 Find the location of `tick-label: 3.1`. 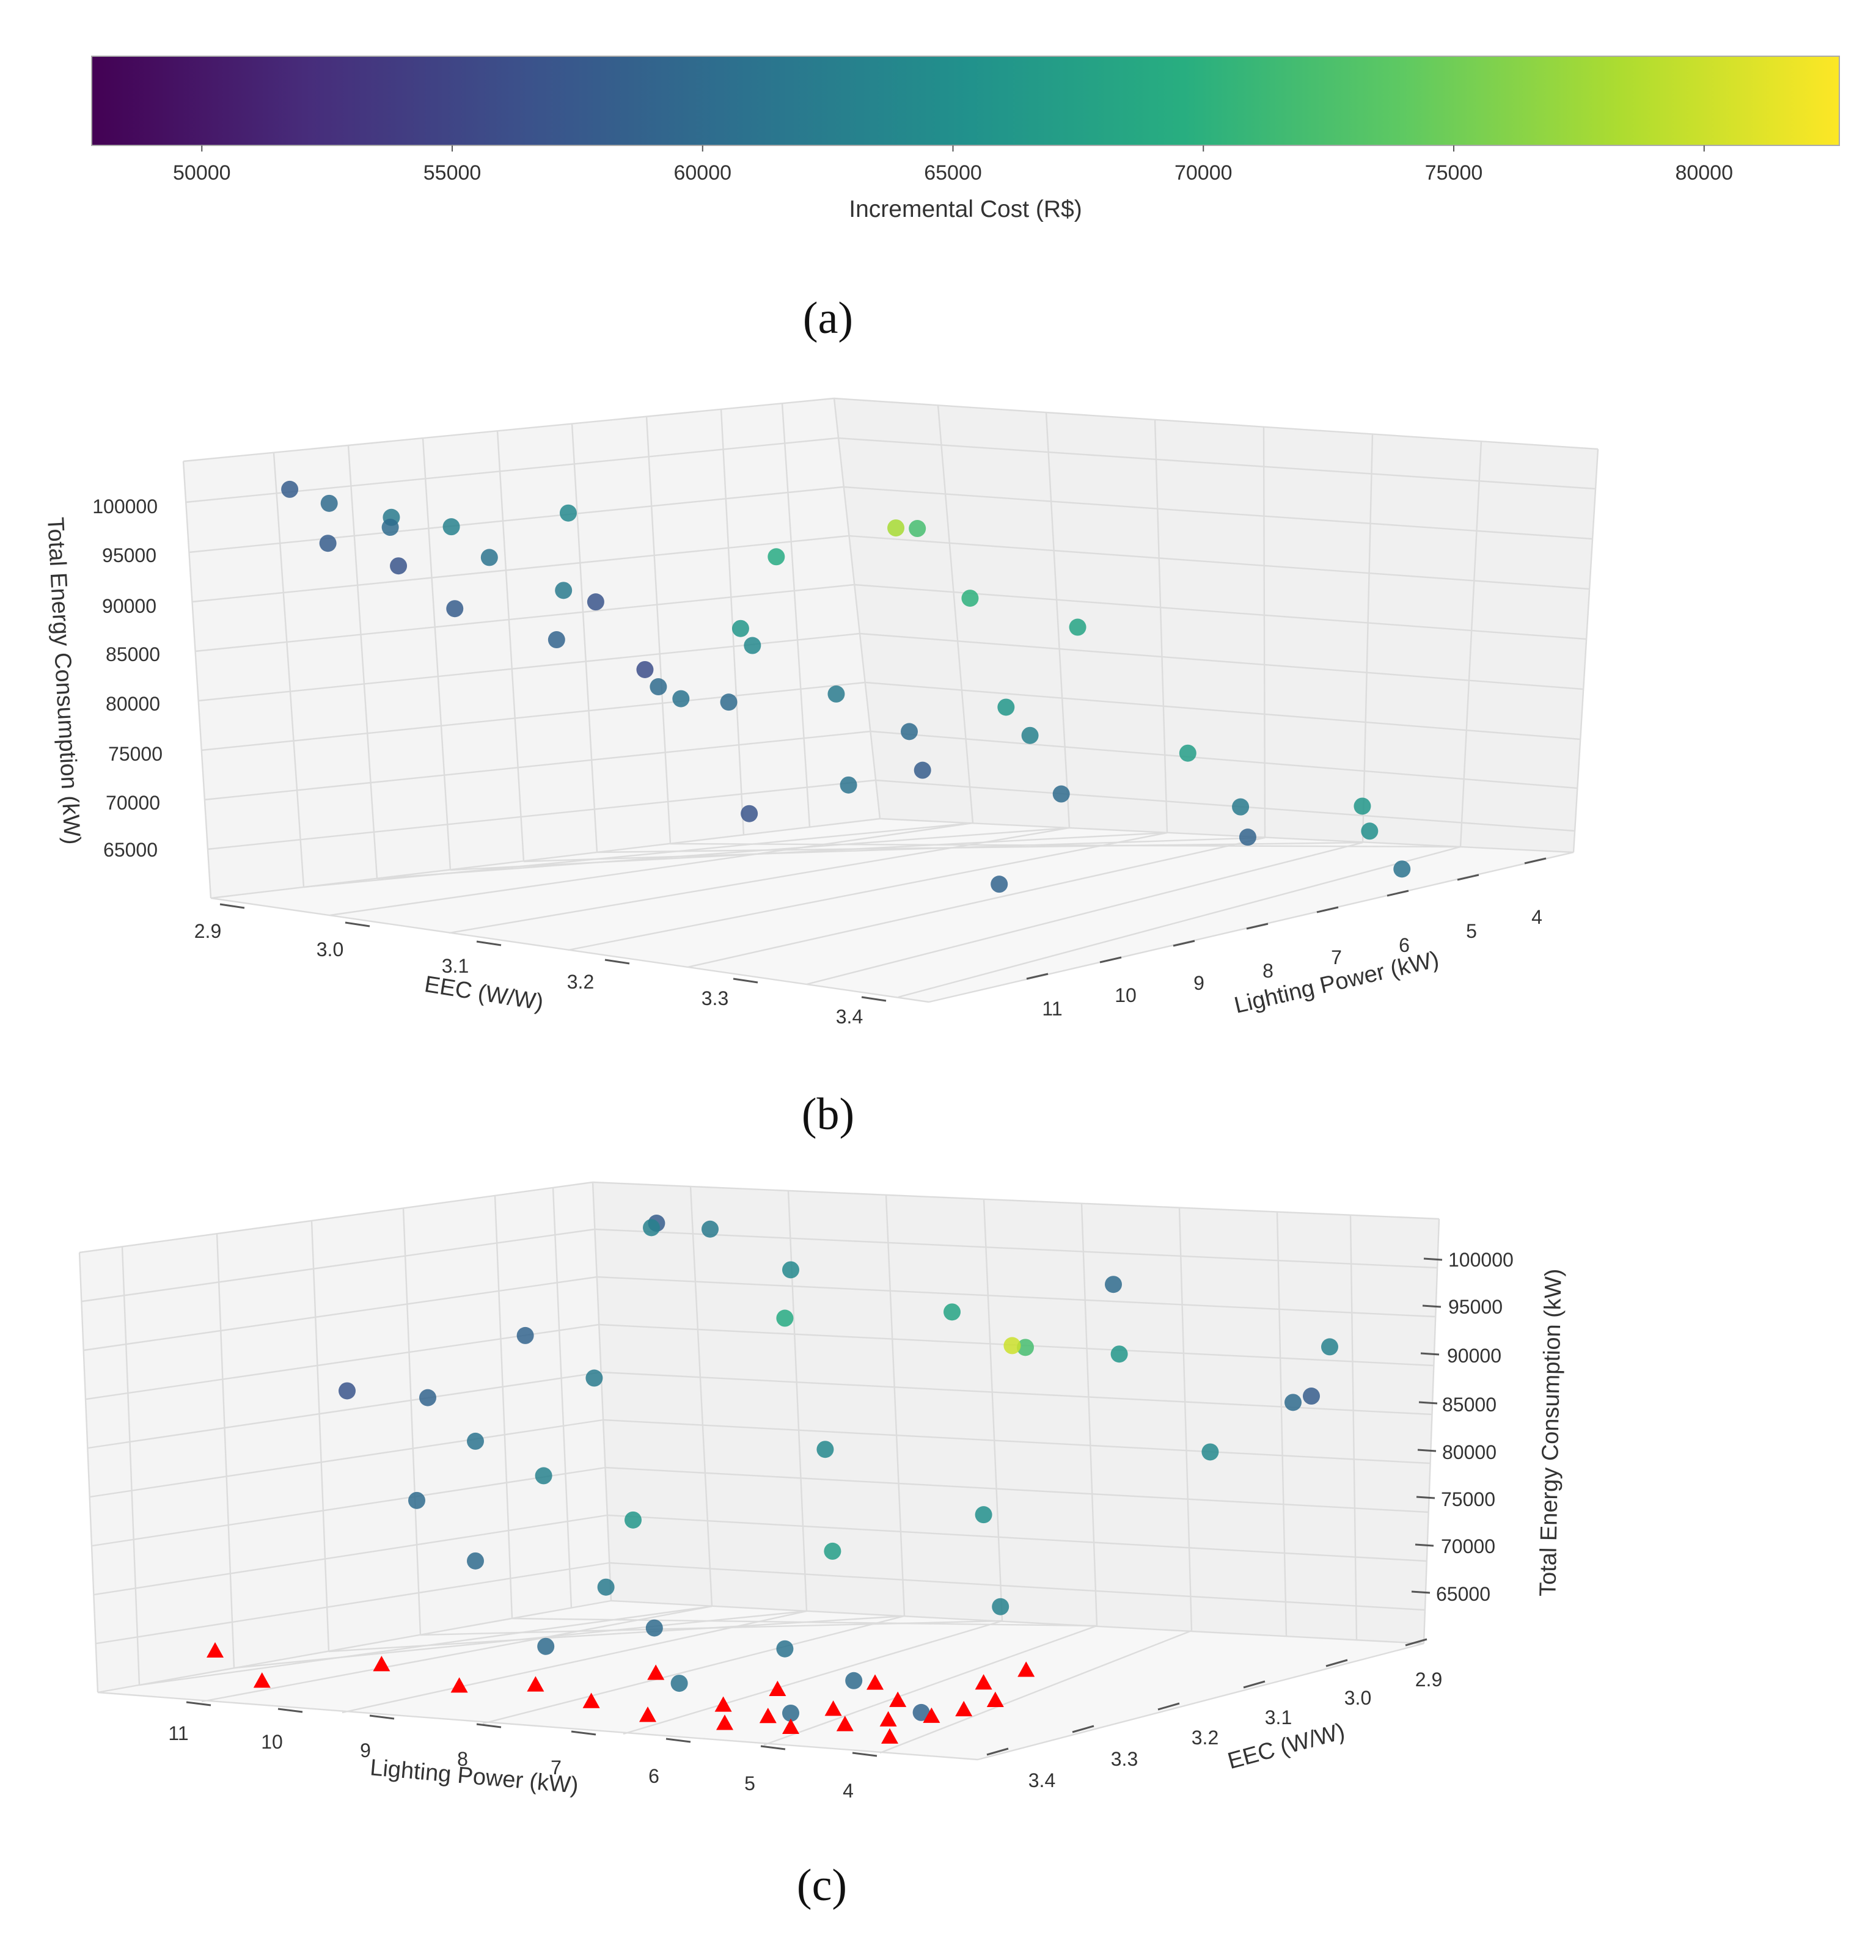

tick-label: 3.1 is located at coordinates (1279, 1717).